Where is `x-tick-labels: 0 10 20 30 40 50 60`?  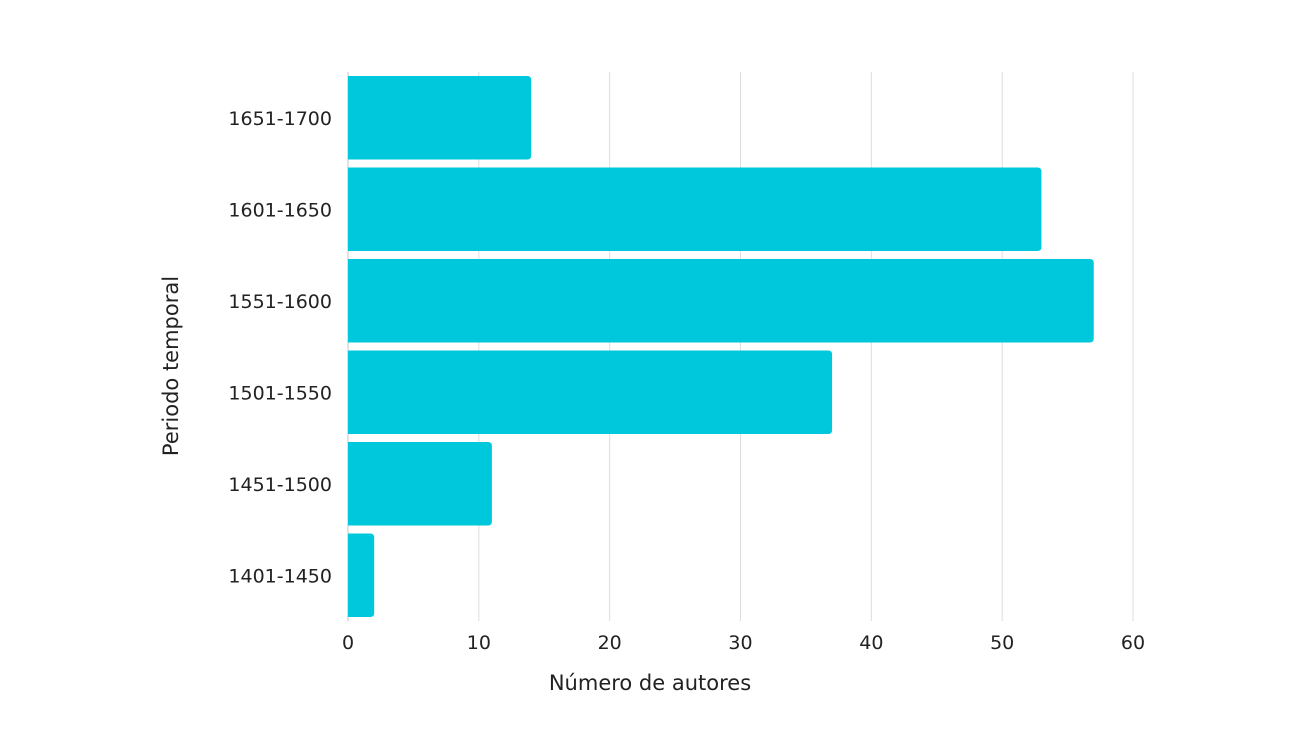 x-tick-labels: 0 10 20 30 40 50 60 is located at coordinates (743, 643).